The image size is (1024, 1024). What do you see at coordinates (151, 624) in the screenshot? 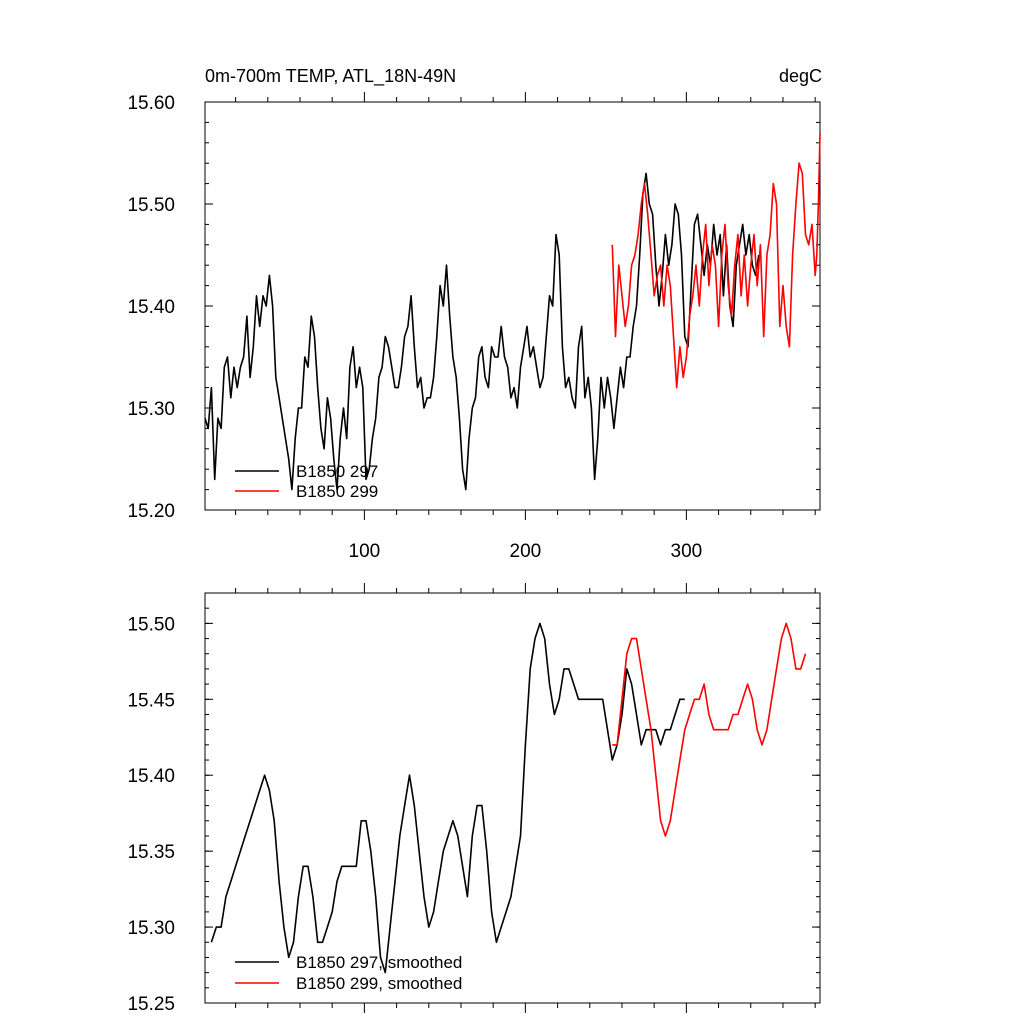
I see `bottom-ytick-label: 15.50` at bounding box center [151, 624].